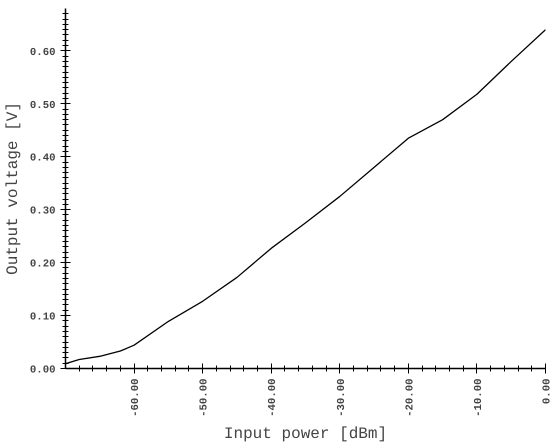 Image resolution: width=559 pixels, height=445 pixels. I want to click on y-tick-label: 0.60, so click(43, 52).